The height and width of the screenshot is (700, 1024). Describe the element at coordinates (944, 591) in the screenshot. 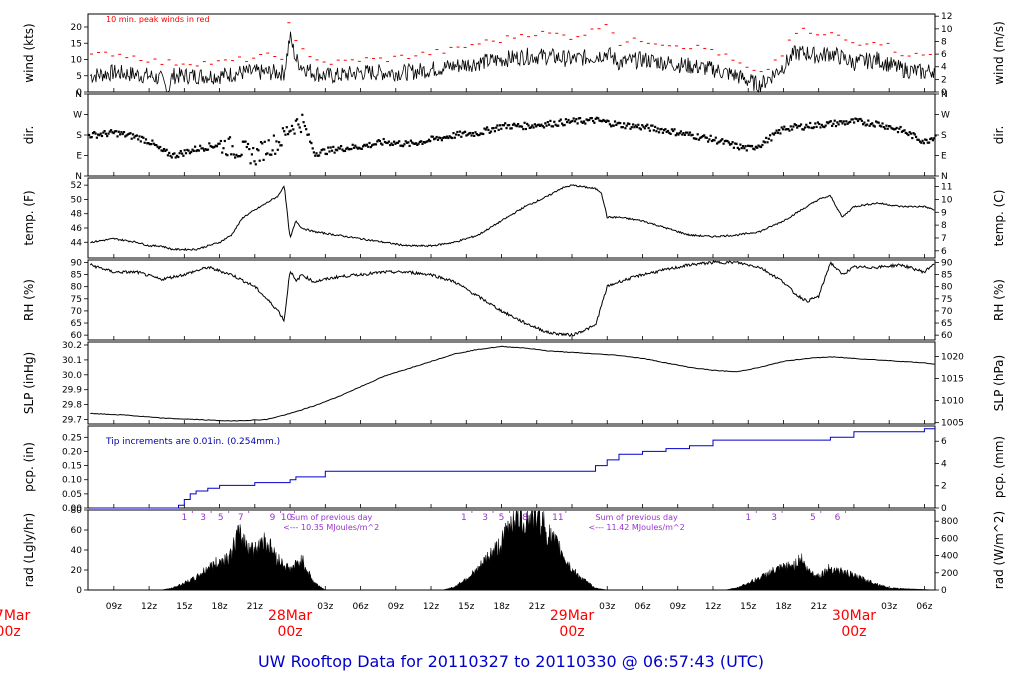

I see `rad-ytick2-label: 0` at that location.